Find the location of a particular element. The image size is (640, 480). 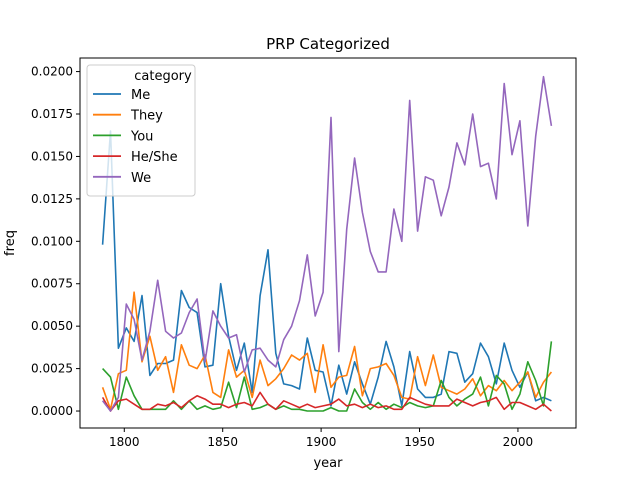

x-tick-label: 1800 is located at coordinates (124, 442).